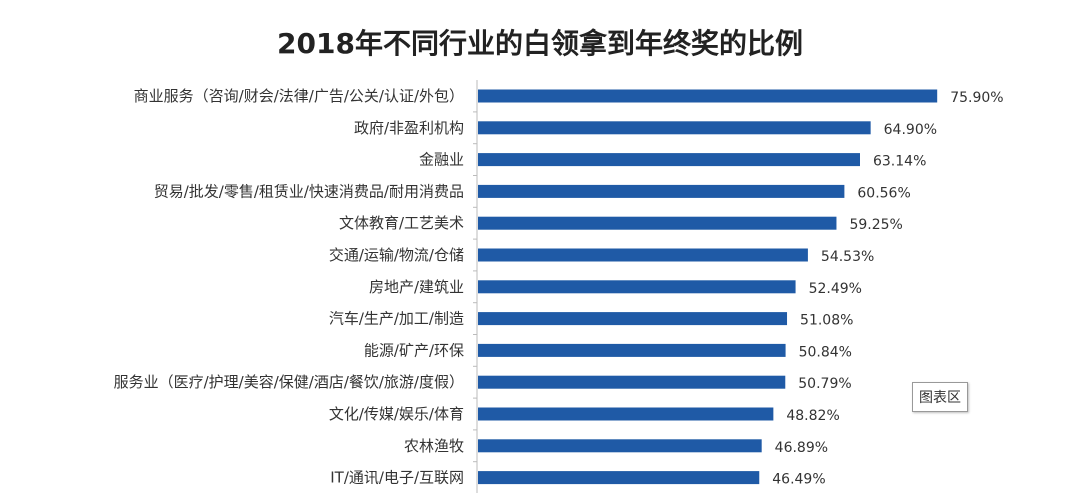 Image resolution: width=1080 pixels, height=493 pixels. What do you see at coordinates (441, 160) in the screenshot?
I see `category-label: 金融业` at bounding box center [441, 160].